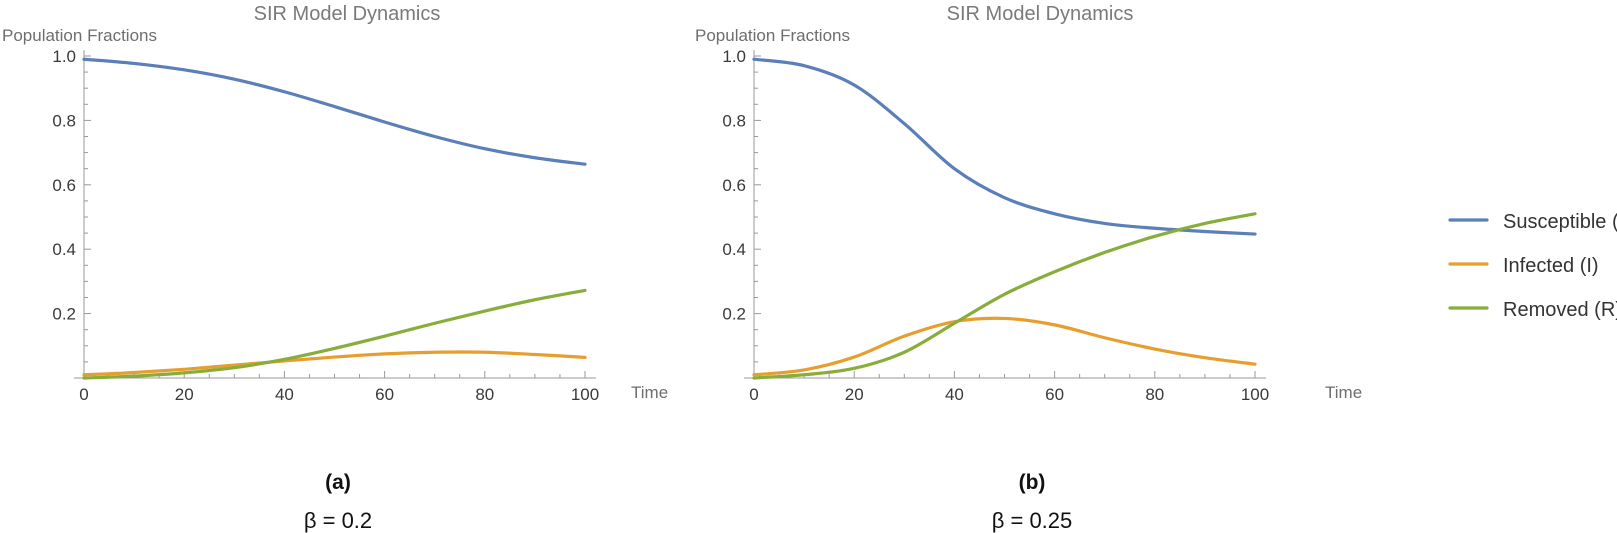 Image resolution: width=1617 pixels, height=533 pixels. Describe the element at coordinates (1032, 520) in the screenshot. I see `panel-caption: β = 0.25` at that location.